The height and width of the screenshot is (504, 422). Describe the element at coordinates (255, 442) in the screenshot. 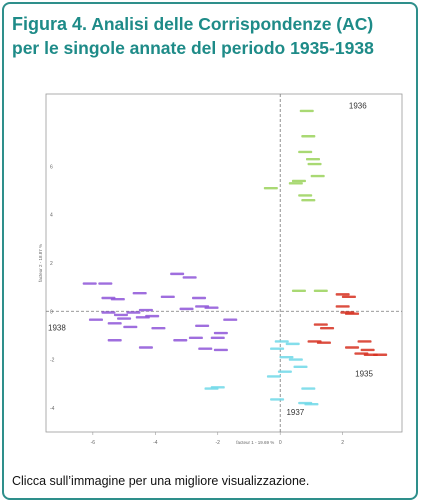

I see `x-axis-label: facteur 1 - 19.69 %` at that location.